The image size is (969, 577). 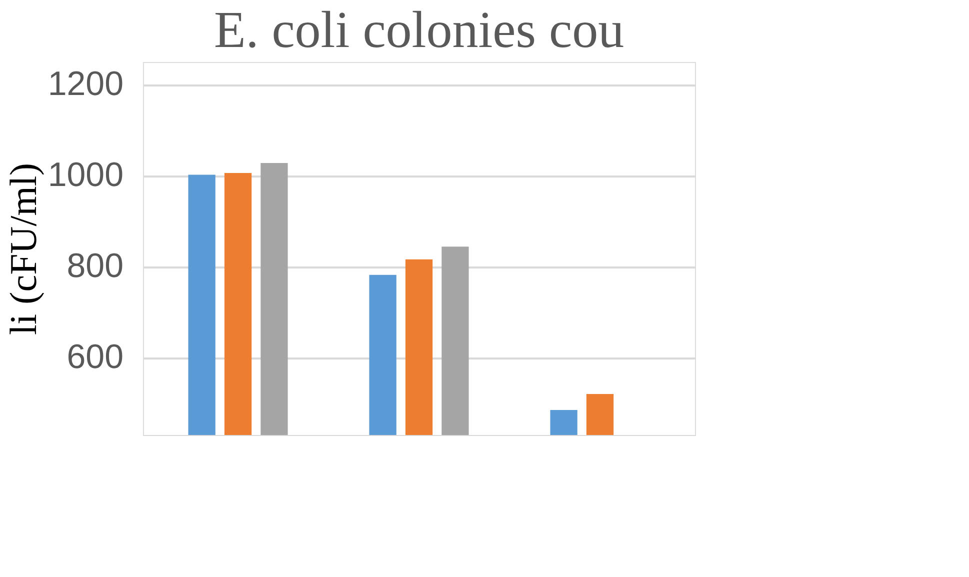 I want to click on y-tick-label: 600, so click(x=95, y=357).